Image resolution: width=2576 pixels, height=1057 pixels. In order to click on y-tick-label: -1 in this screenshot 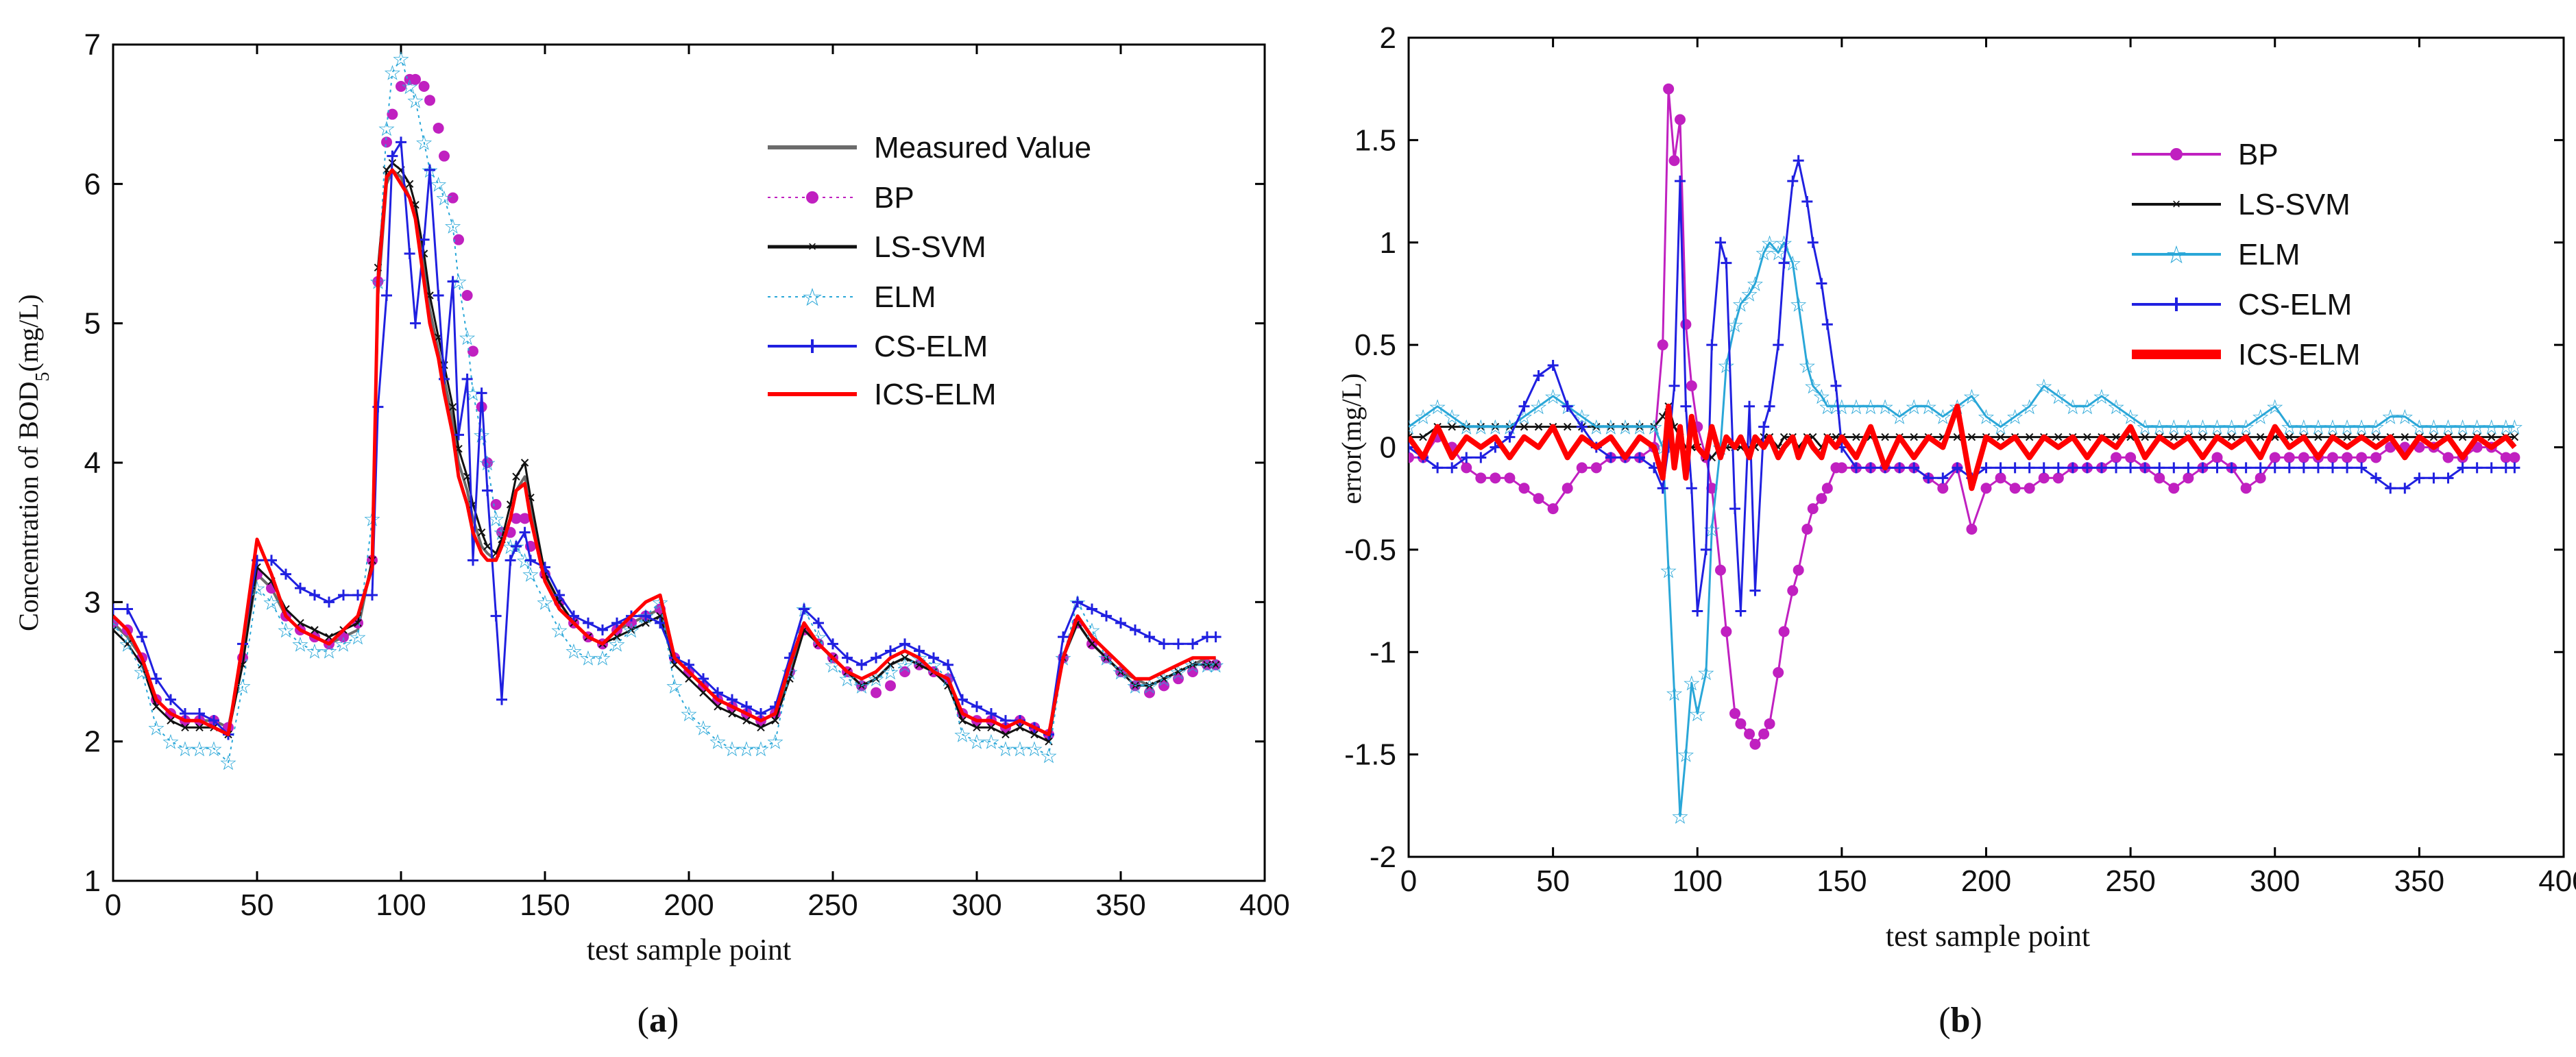, I will do `click(1383, 652)`.